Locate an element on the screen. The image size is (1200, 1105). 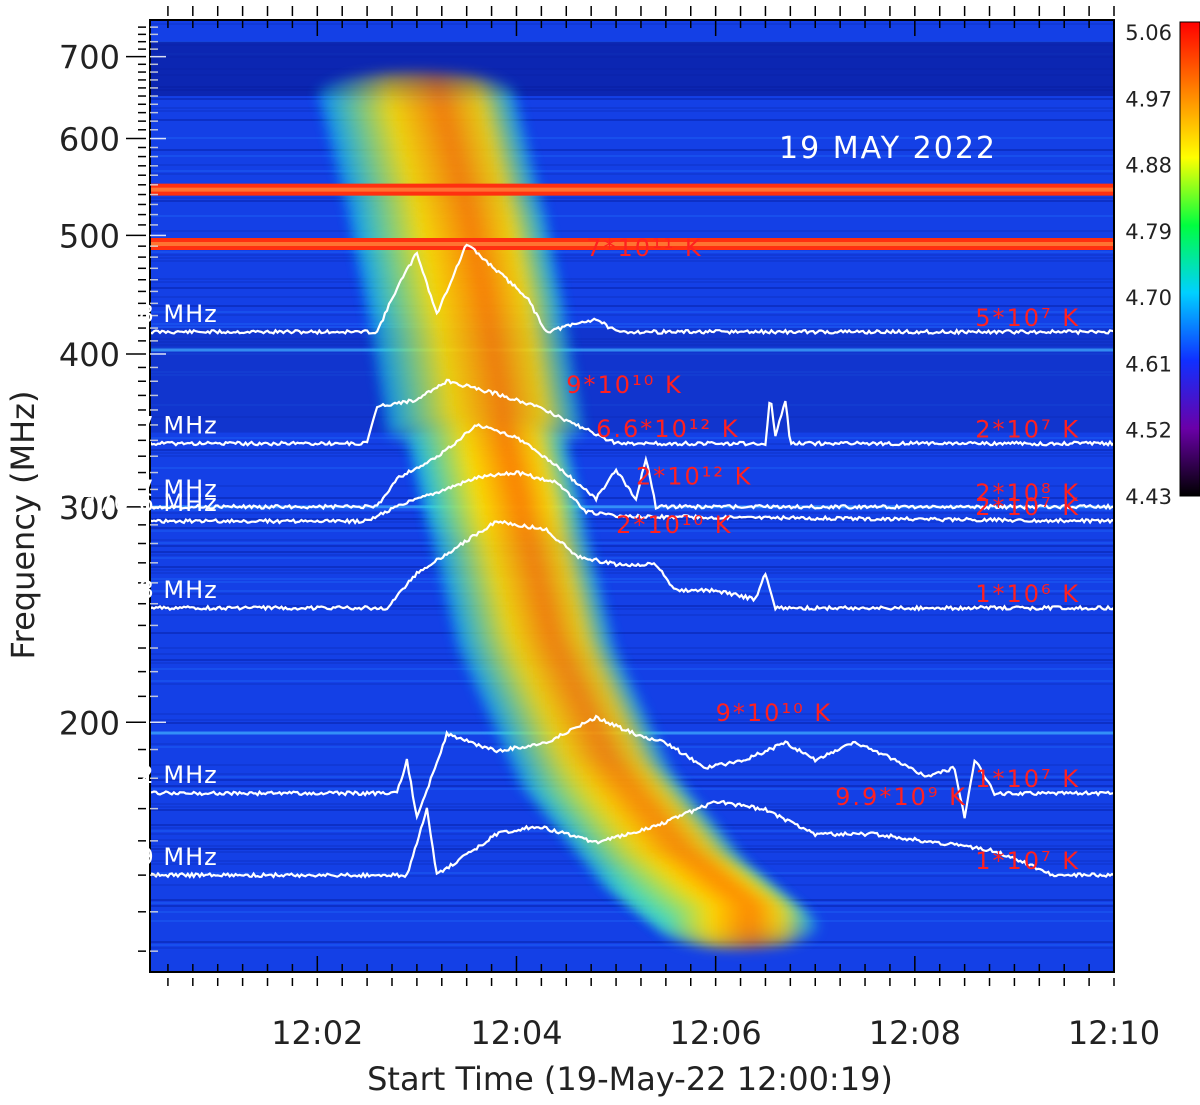
y-tick-label: 700 is located at coordinates (89, 58).